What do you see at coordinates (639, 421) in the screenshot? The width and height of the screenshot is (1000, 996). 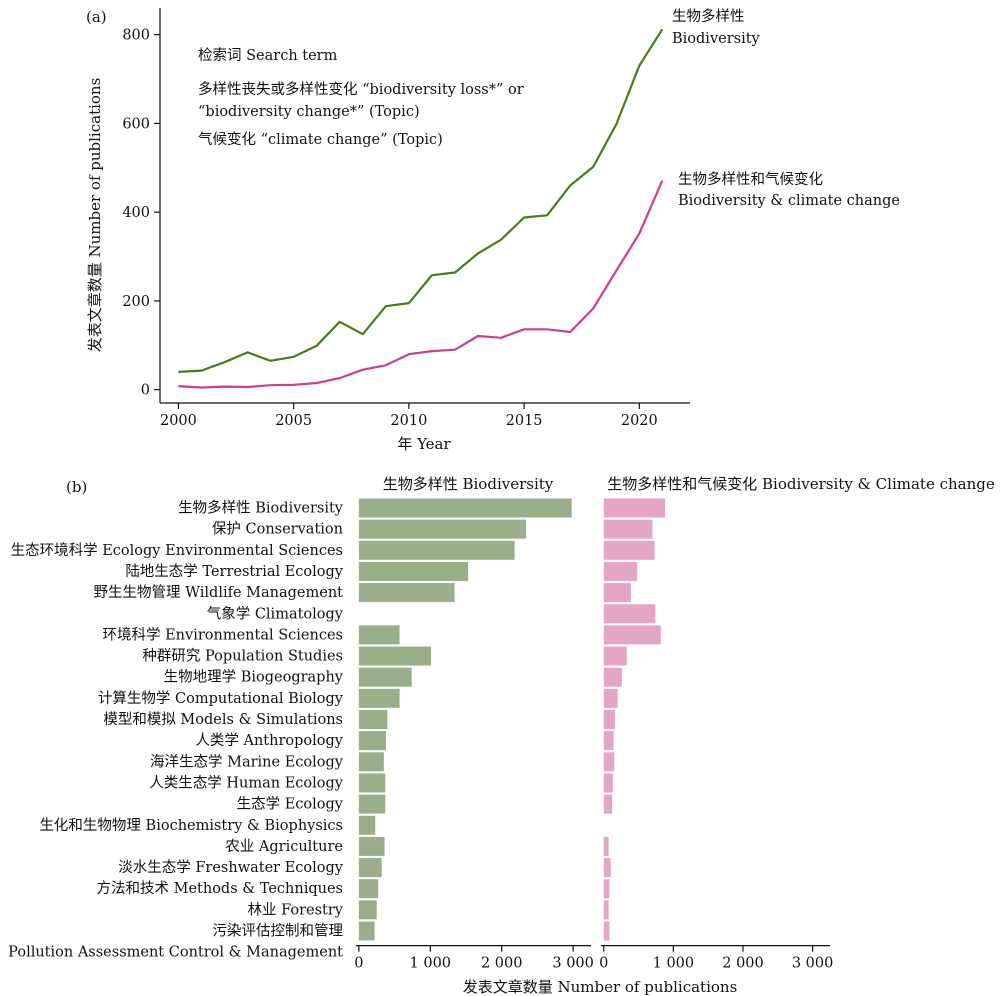 I see `x-tick-label: 2020` at bounding box center [639, 421].